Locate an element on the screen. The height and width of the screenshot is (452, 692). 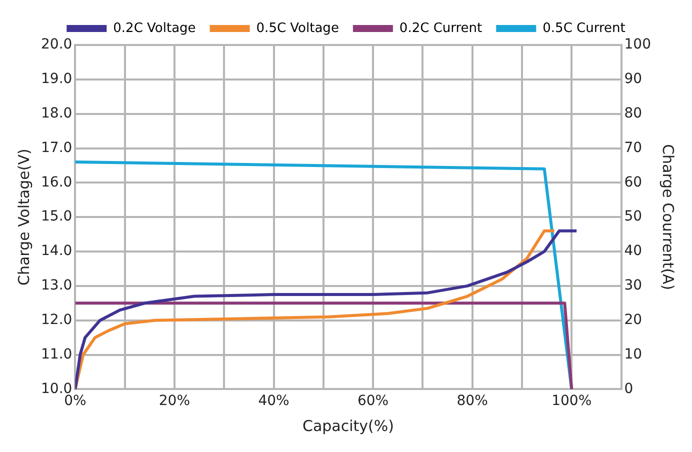
x-tick-label: 0% is located at coordinates (75, 401).